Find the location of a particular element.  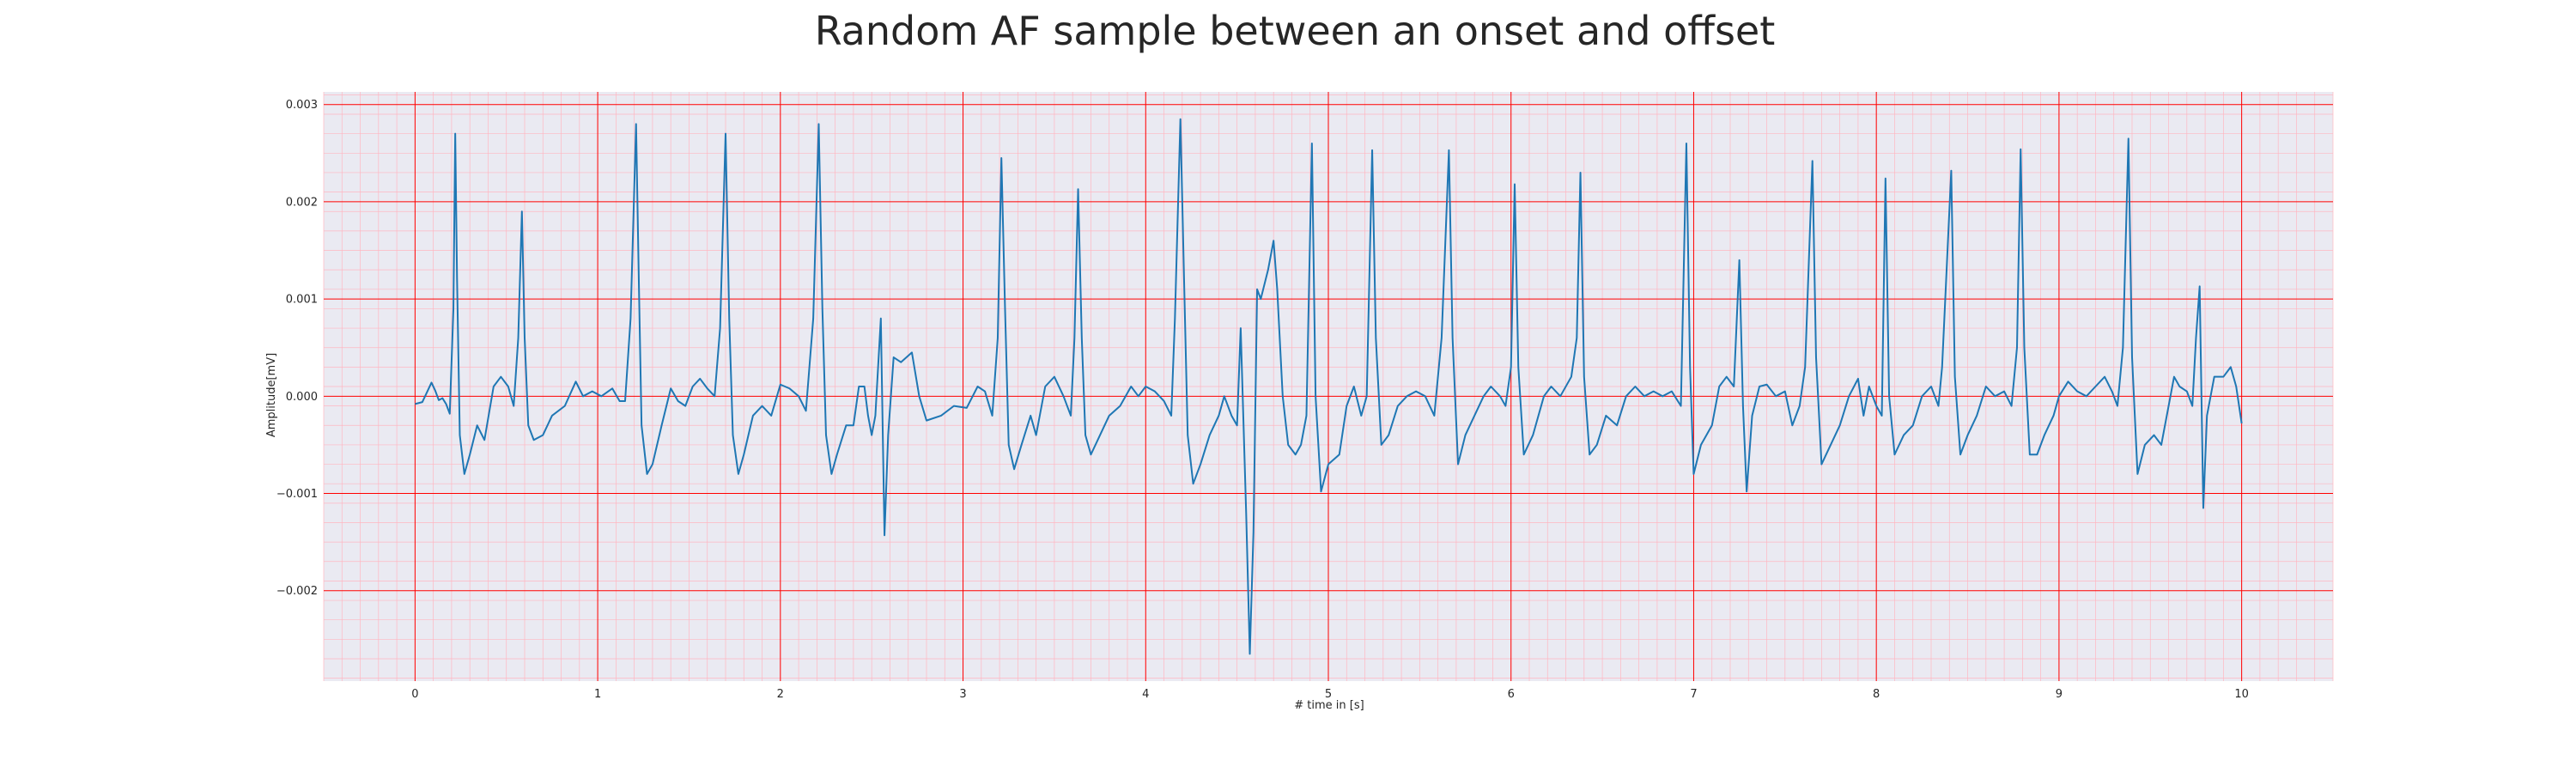

x-tick-label: 3 is located at coordinates (962, 694).